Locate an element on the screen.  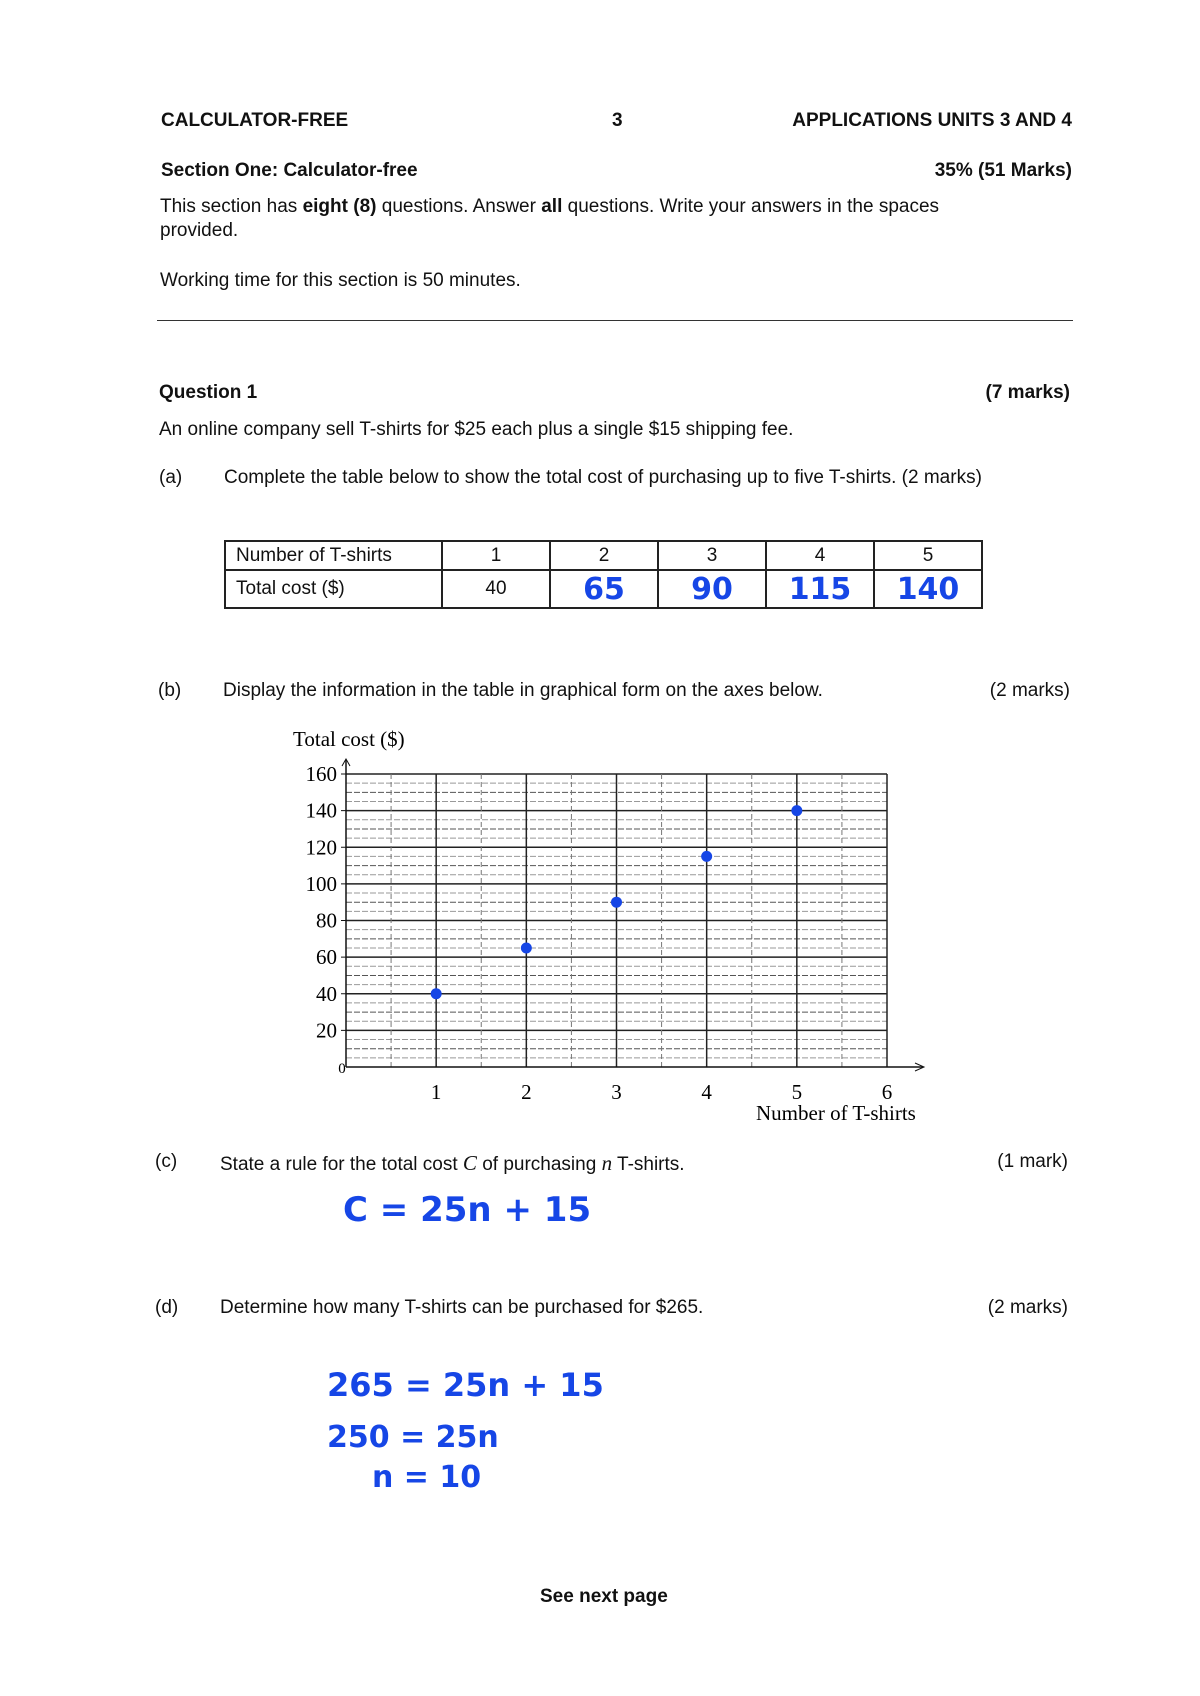
handwritten-cell: 115 is located at coordinates (820, 589).